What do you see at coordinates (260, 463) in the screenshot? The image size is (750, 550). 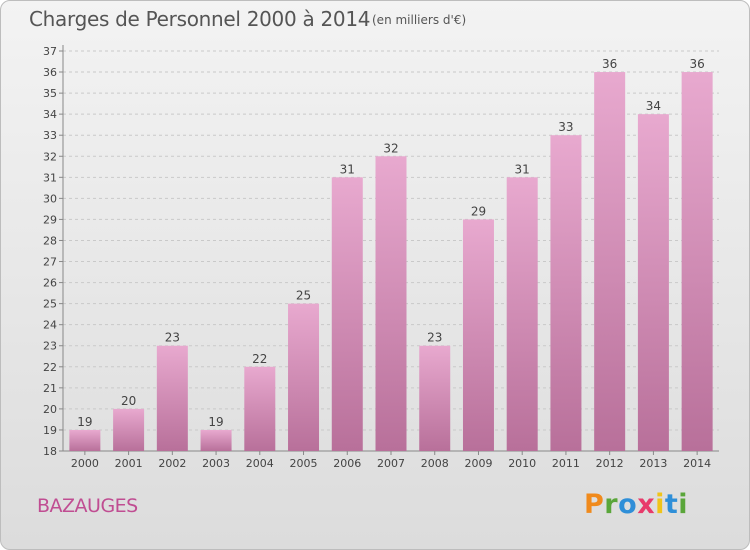 I see `x-tick-label: 2004` at bounding box center [260, 463].